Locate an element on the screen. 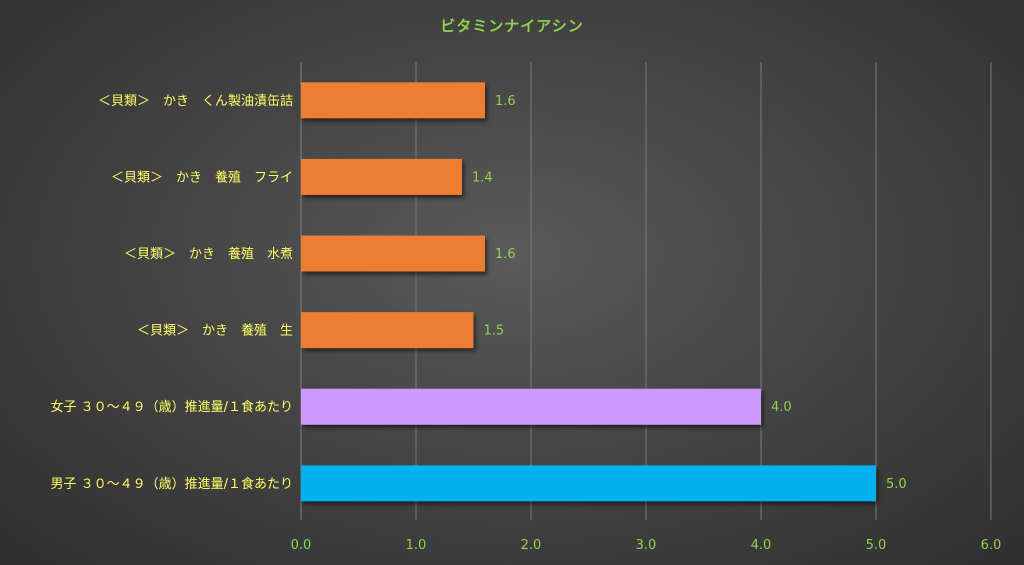 This screenshot has height=565, width=1024. data-label: 5.0 is located at coordinates (896, 484).